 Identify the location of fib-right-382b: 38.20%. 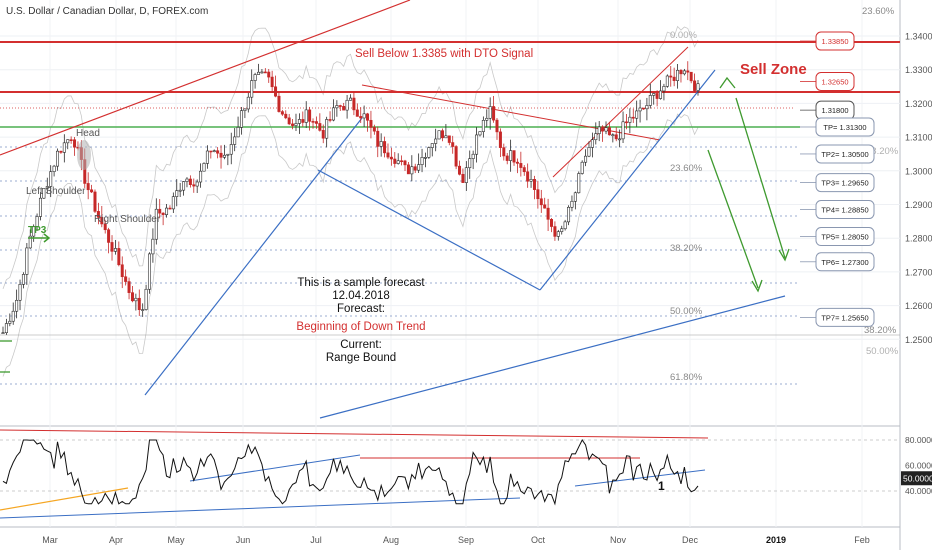
(880, 330).